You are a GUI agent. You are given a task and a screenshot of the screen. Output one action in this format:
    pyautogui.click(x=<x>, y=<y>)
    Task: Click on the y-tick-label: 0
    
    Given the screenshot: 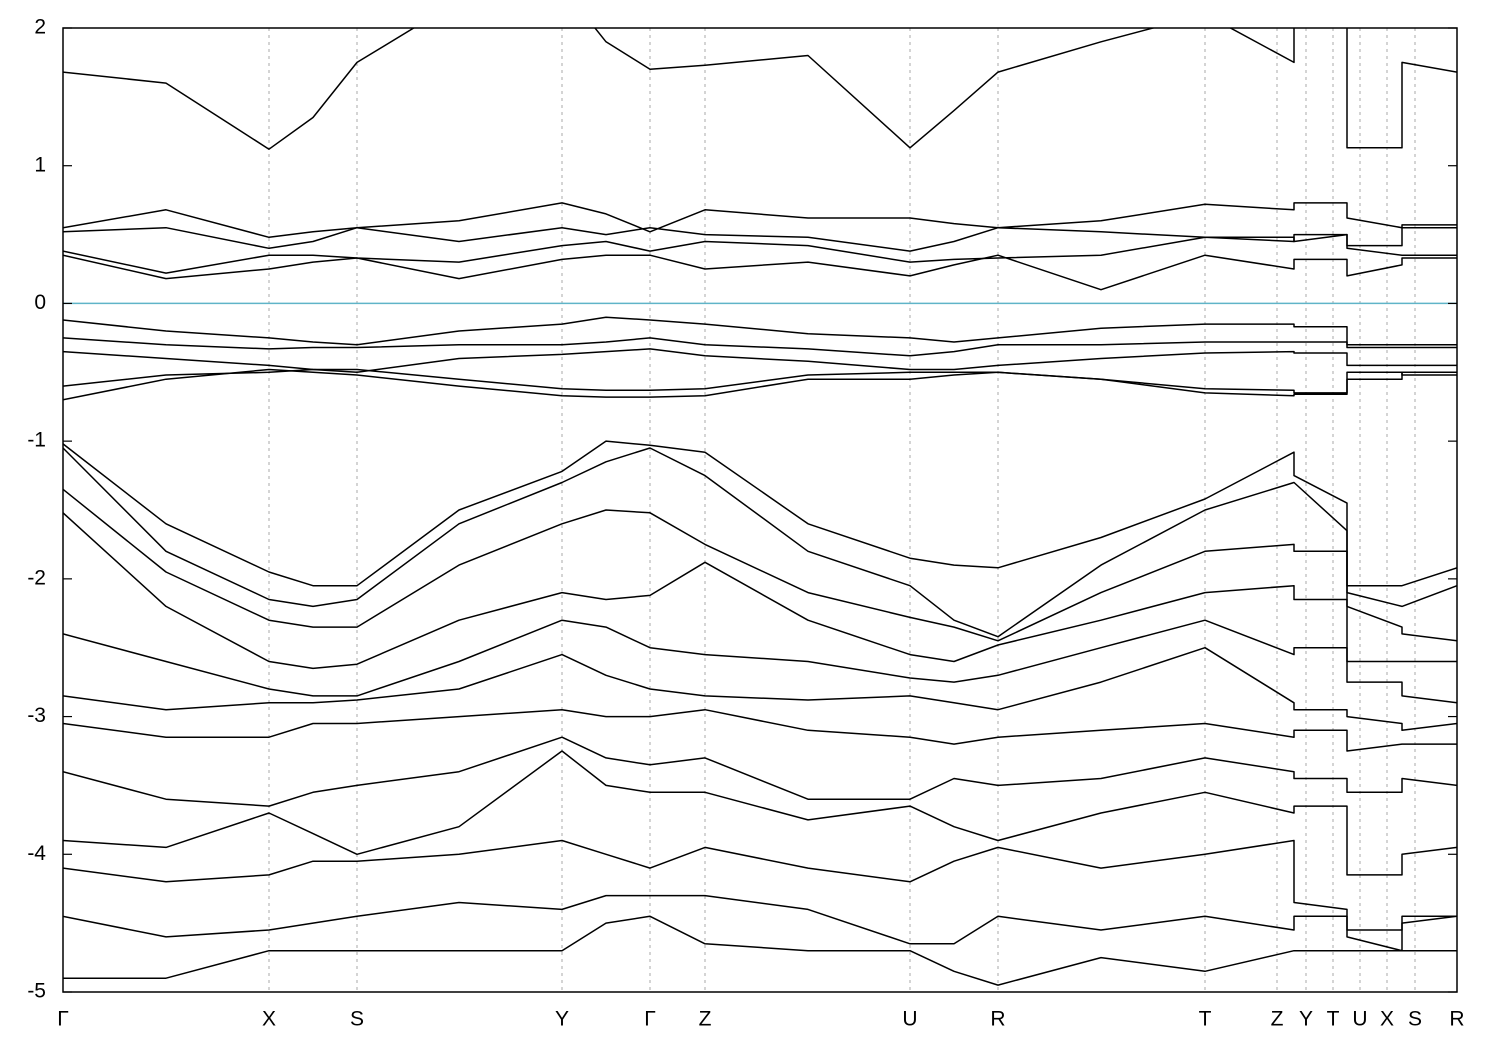 What is the action you would take?
    pyautogui.click(x=40, y=302)
    